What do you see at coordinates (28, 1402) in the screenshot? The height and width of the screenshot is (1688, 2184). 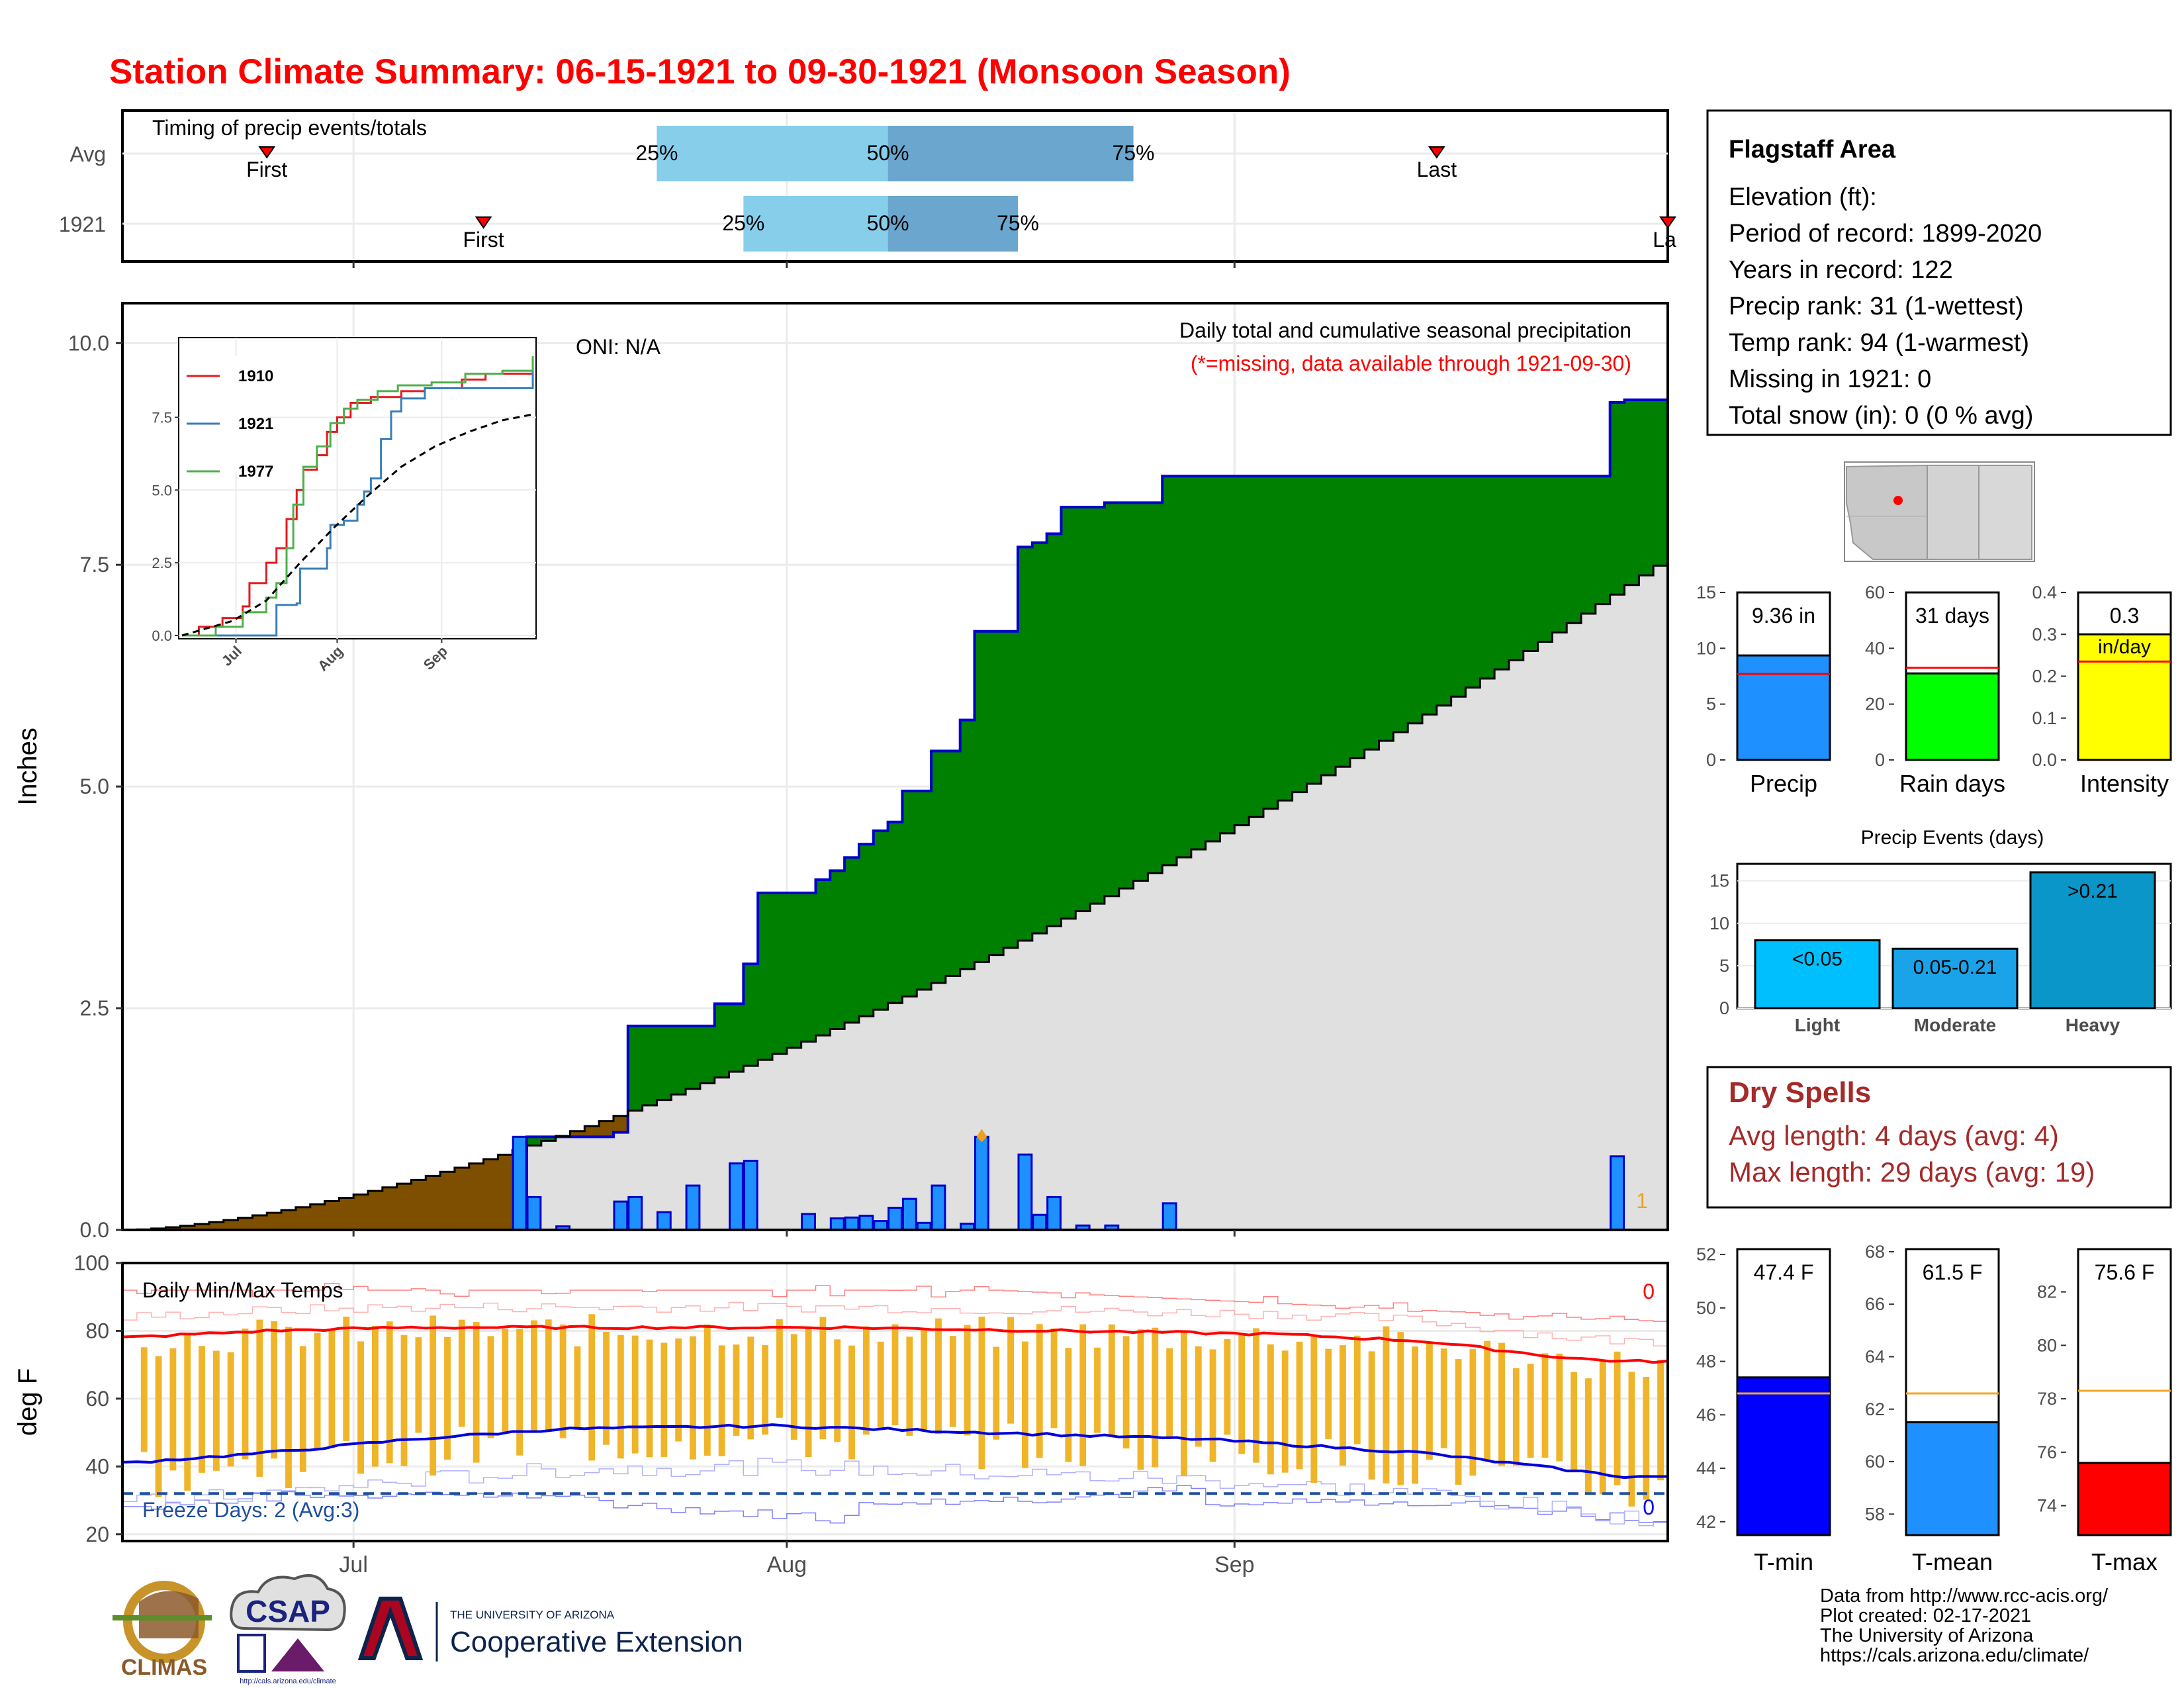 I see `temp-ylabel: deg F` at bounding box center [28, 1402].